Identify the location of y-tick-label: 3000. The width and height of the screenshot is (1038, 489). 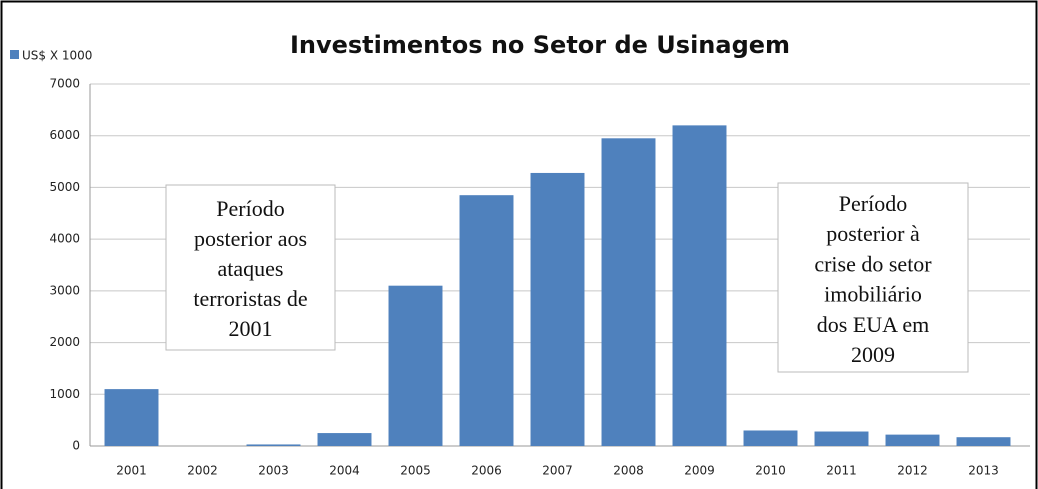
(64, 290).